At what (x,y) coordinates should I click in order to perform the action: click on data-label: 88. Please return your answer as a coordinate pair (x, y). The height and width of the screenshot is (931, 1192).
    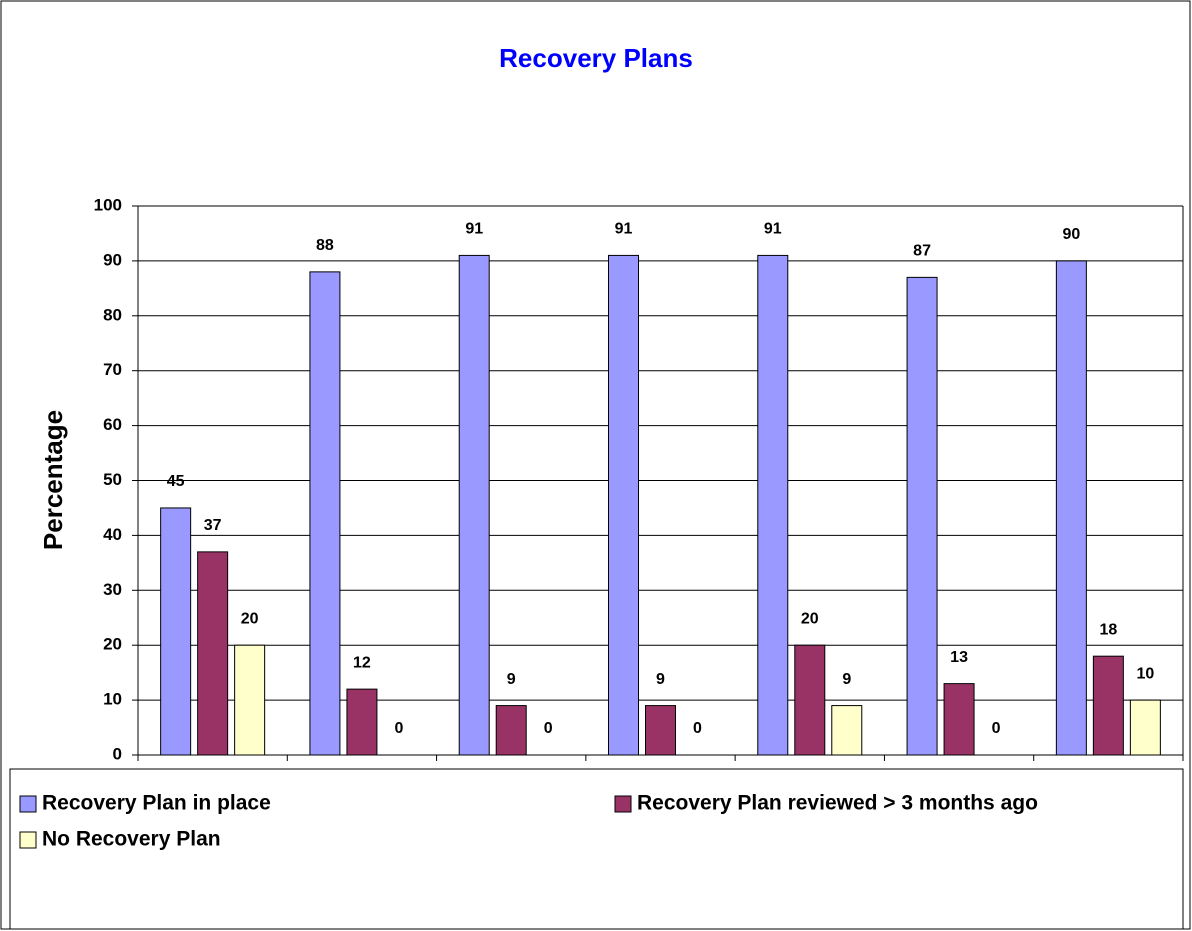
    Looking at the image, I should click on (325, 245).